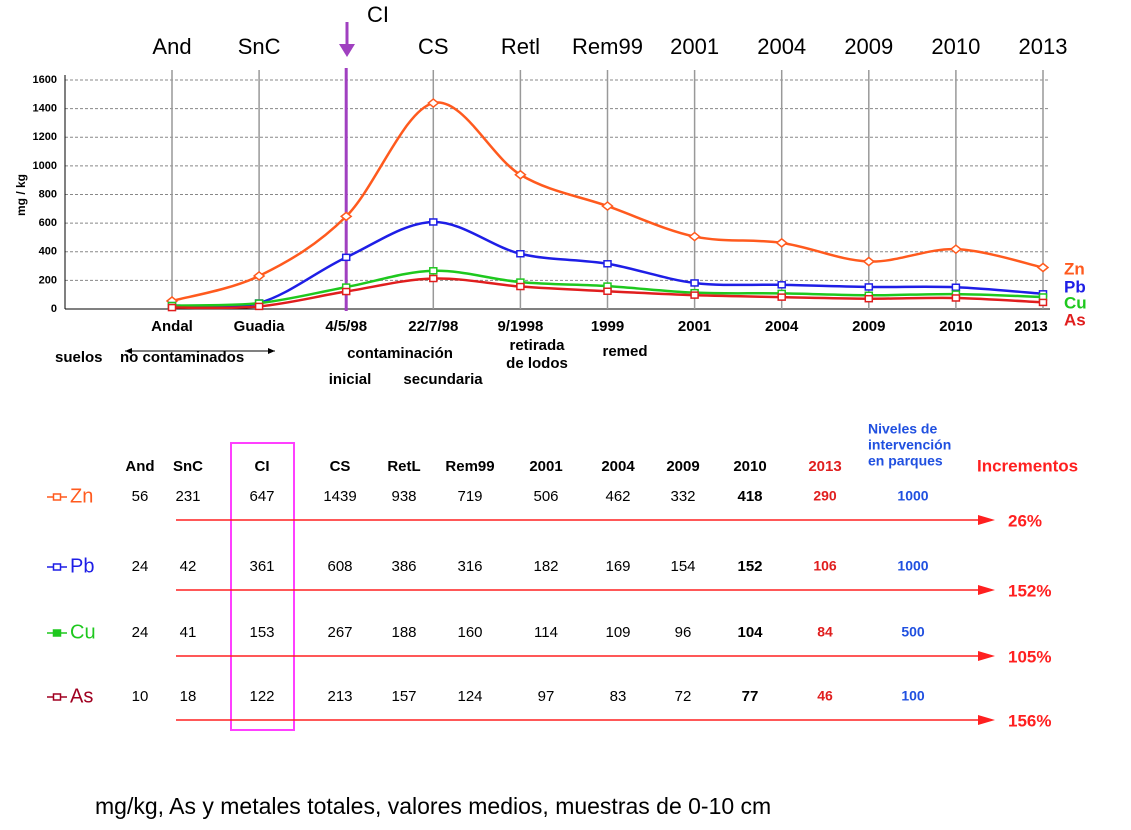 The image size is (1131, 830). Describe the element at coordinates (694, 46) in the screenshot. I see `top-label: 2001` at that location.